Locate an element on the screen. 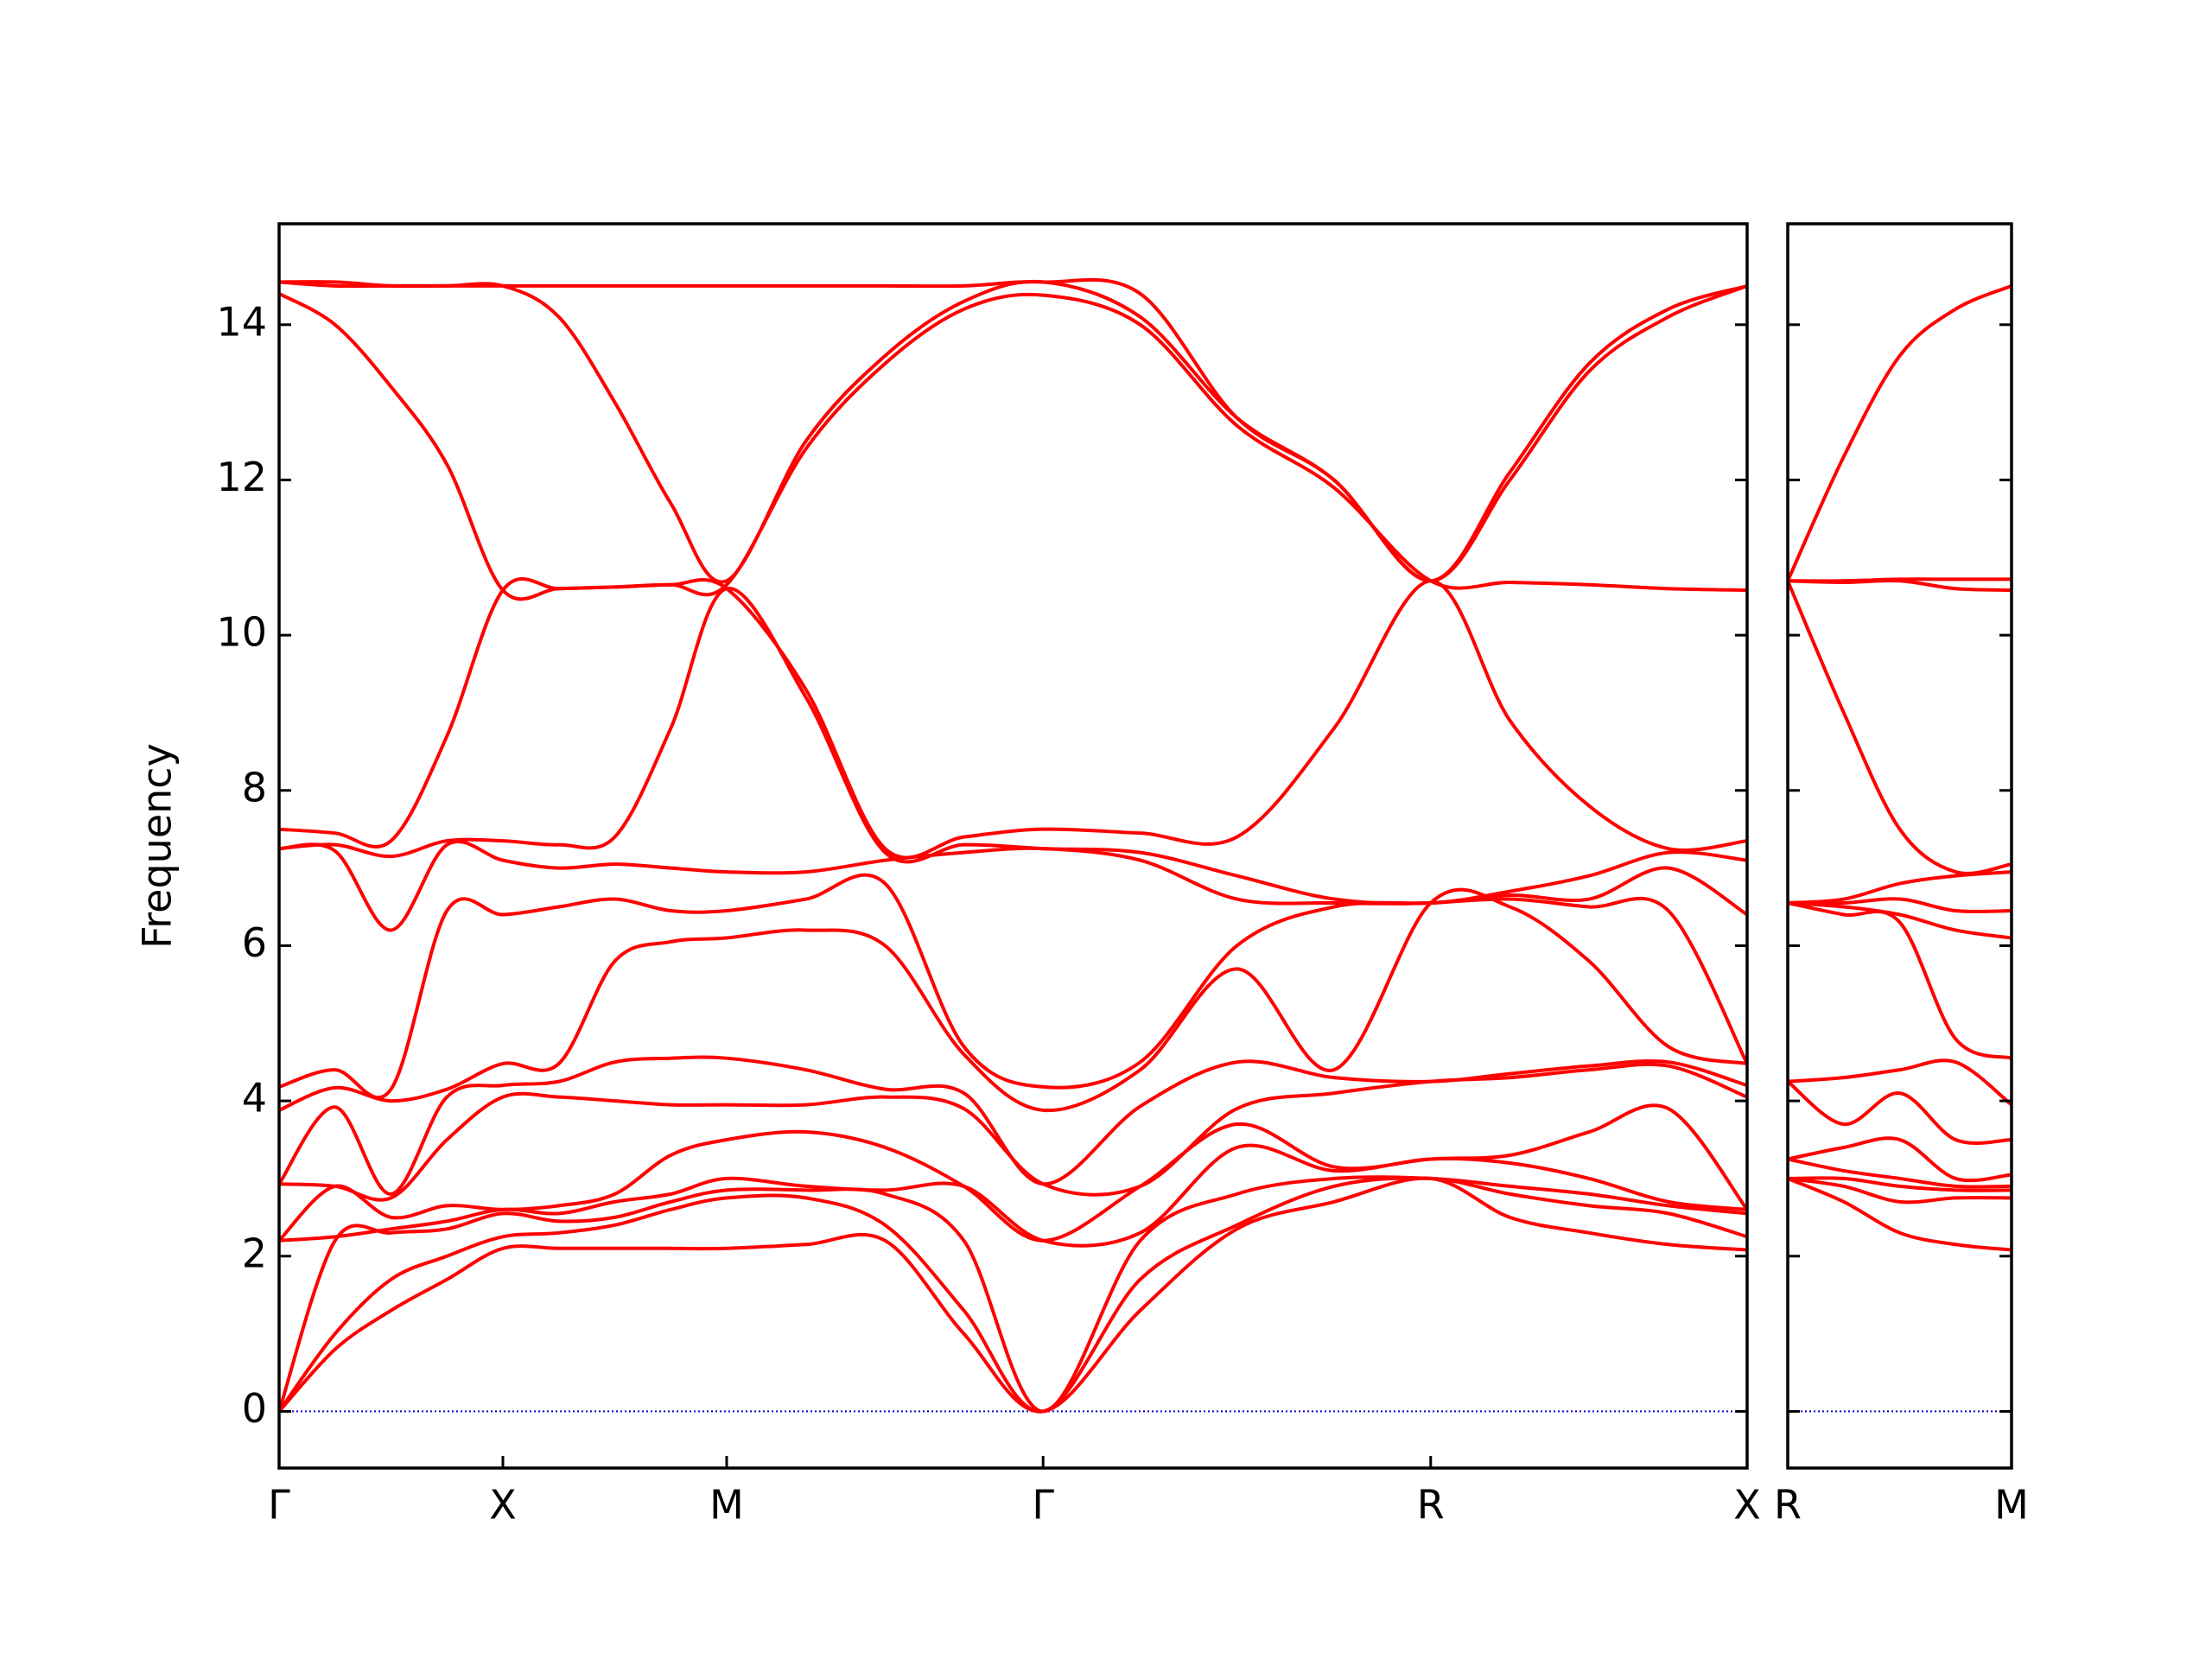  y-tick-label: 4 is located at coordinates (254, 1098).